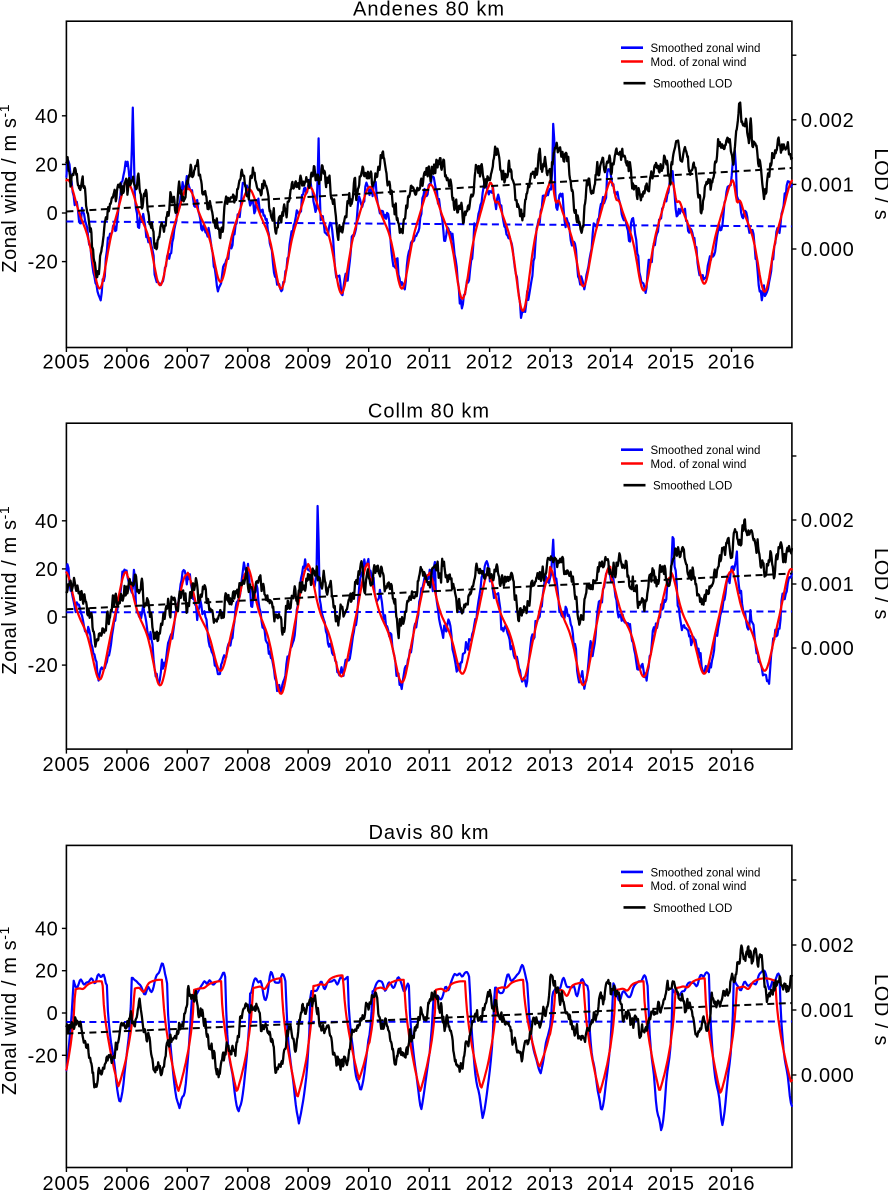  Describe the element at coordinates (428, 833) in the screenshot. I see `svg-text: Davis 80 km` at that location.